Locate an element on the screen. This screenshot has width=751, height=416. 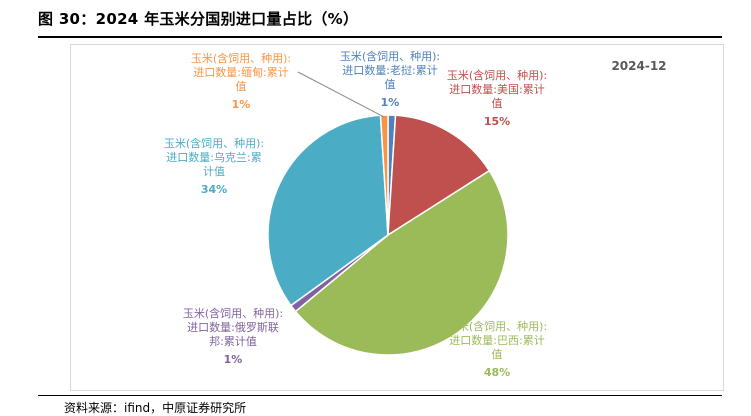
slice-label-line: 进口数量:缅甸:累计 is located at coordinates (240, 72).